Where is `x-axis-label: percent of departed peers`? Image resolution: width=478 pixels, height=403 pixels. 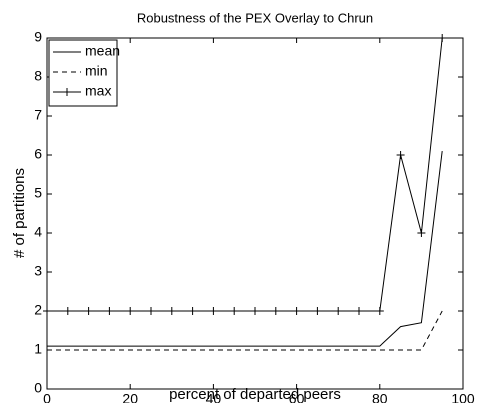 x-axis-label: percent of departed peers is located at coordinates (255, 394).